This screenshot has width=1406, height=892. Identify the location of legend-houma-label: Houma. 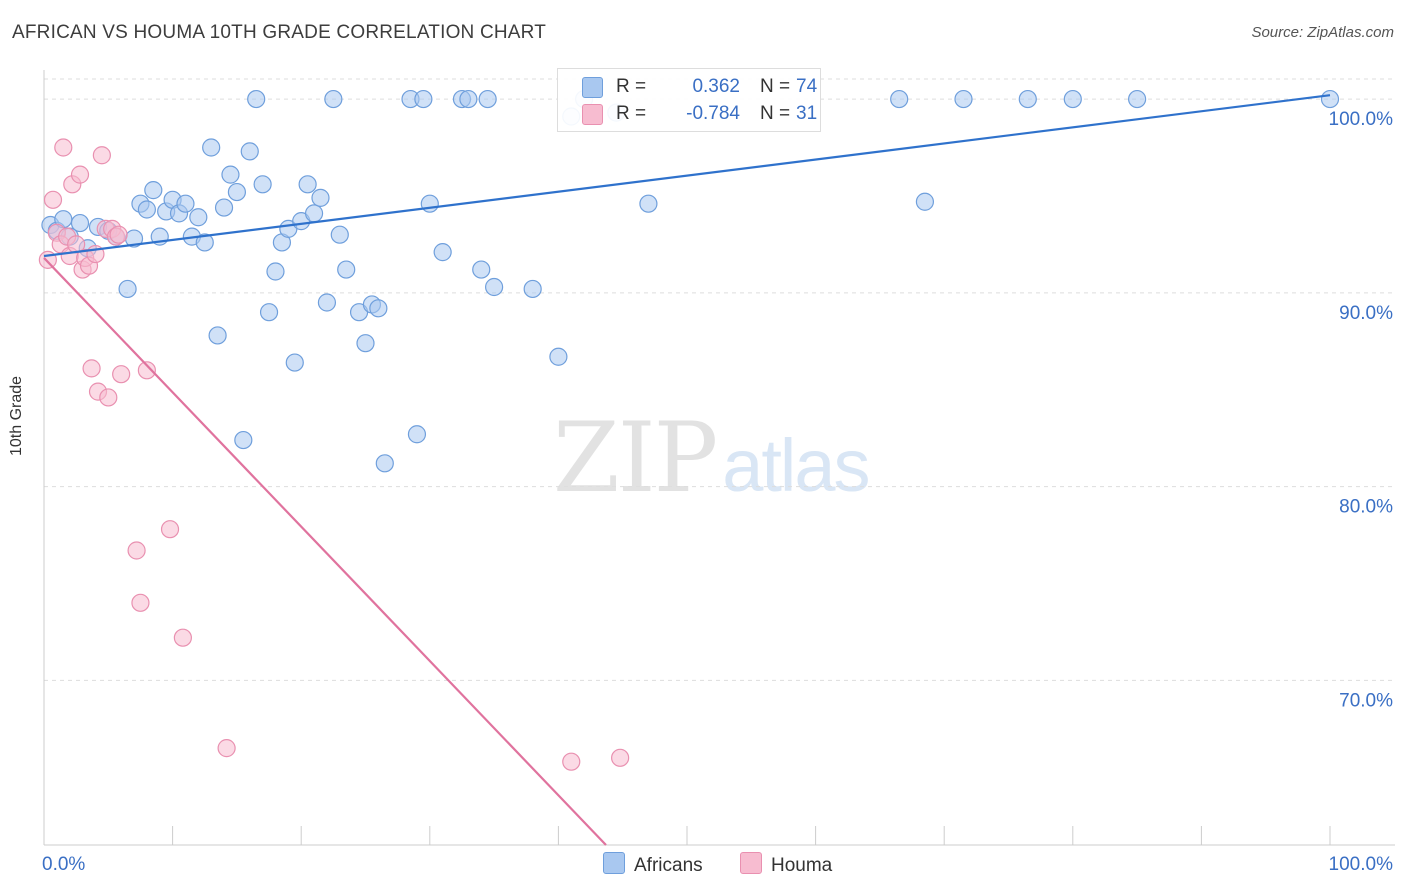
(802, 865).